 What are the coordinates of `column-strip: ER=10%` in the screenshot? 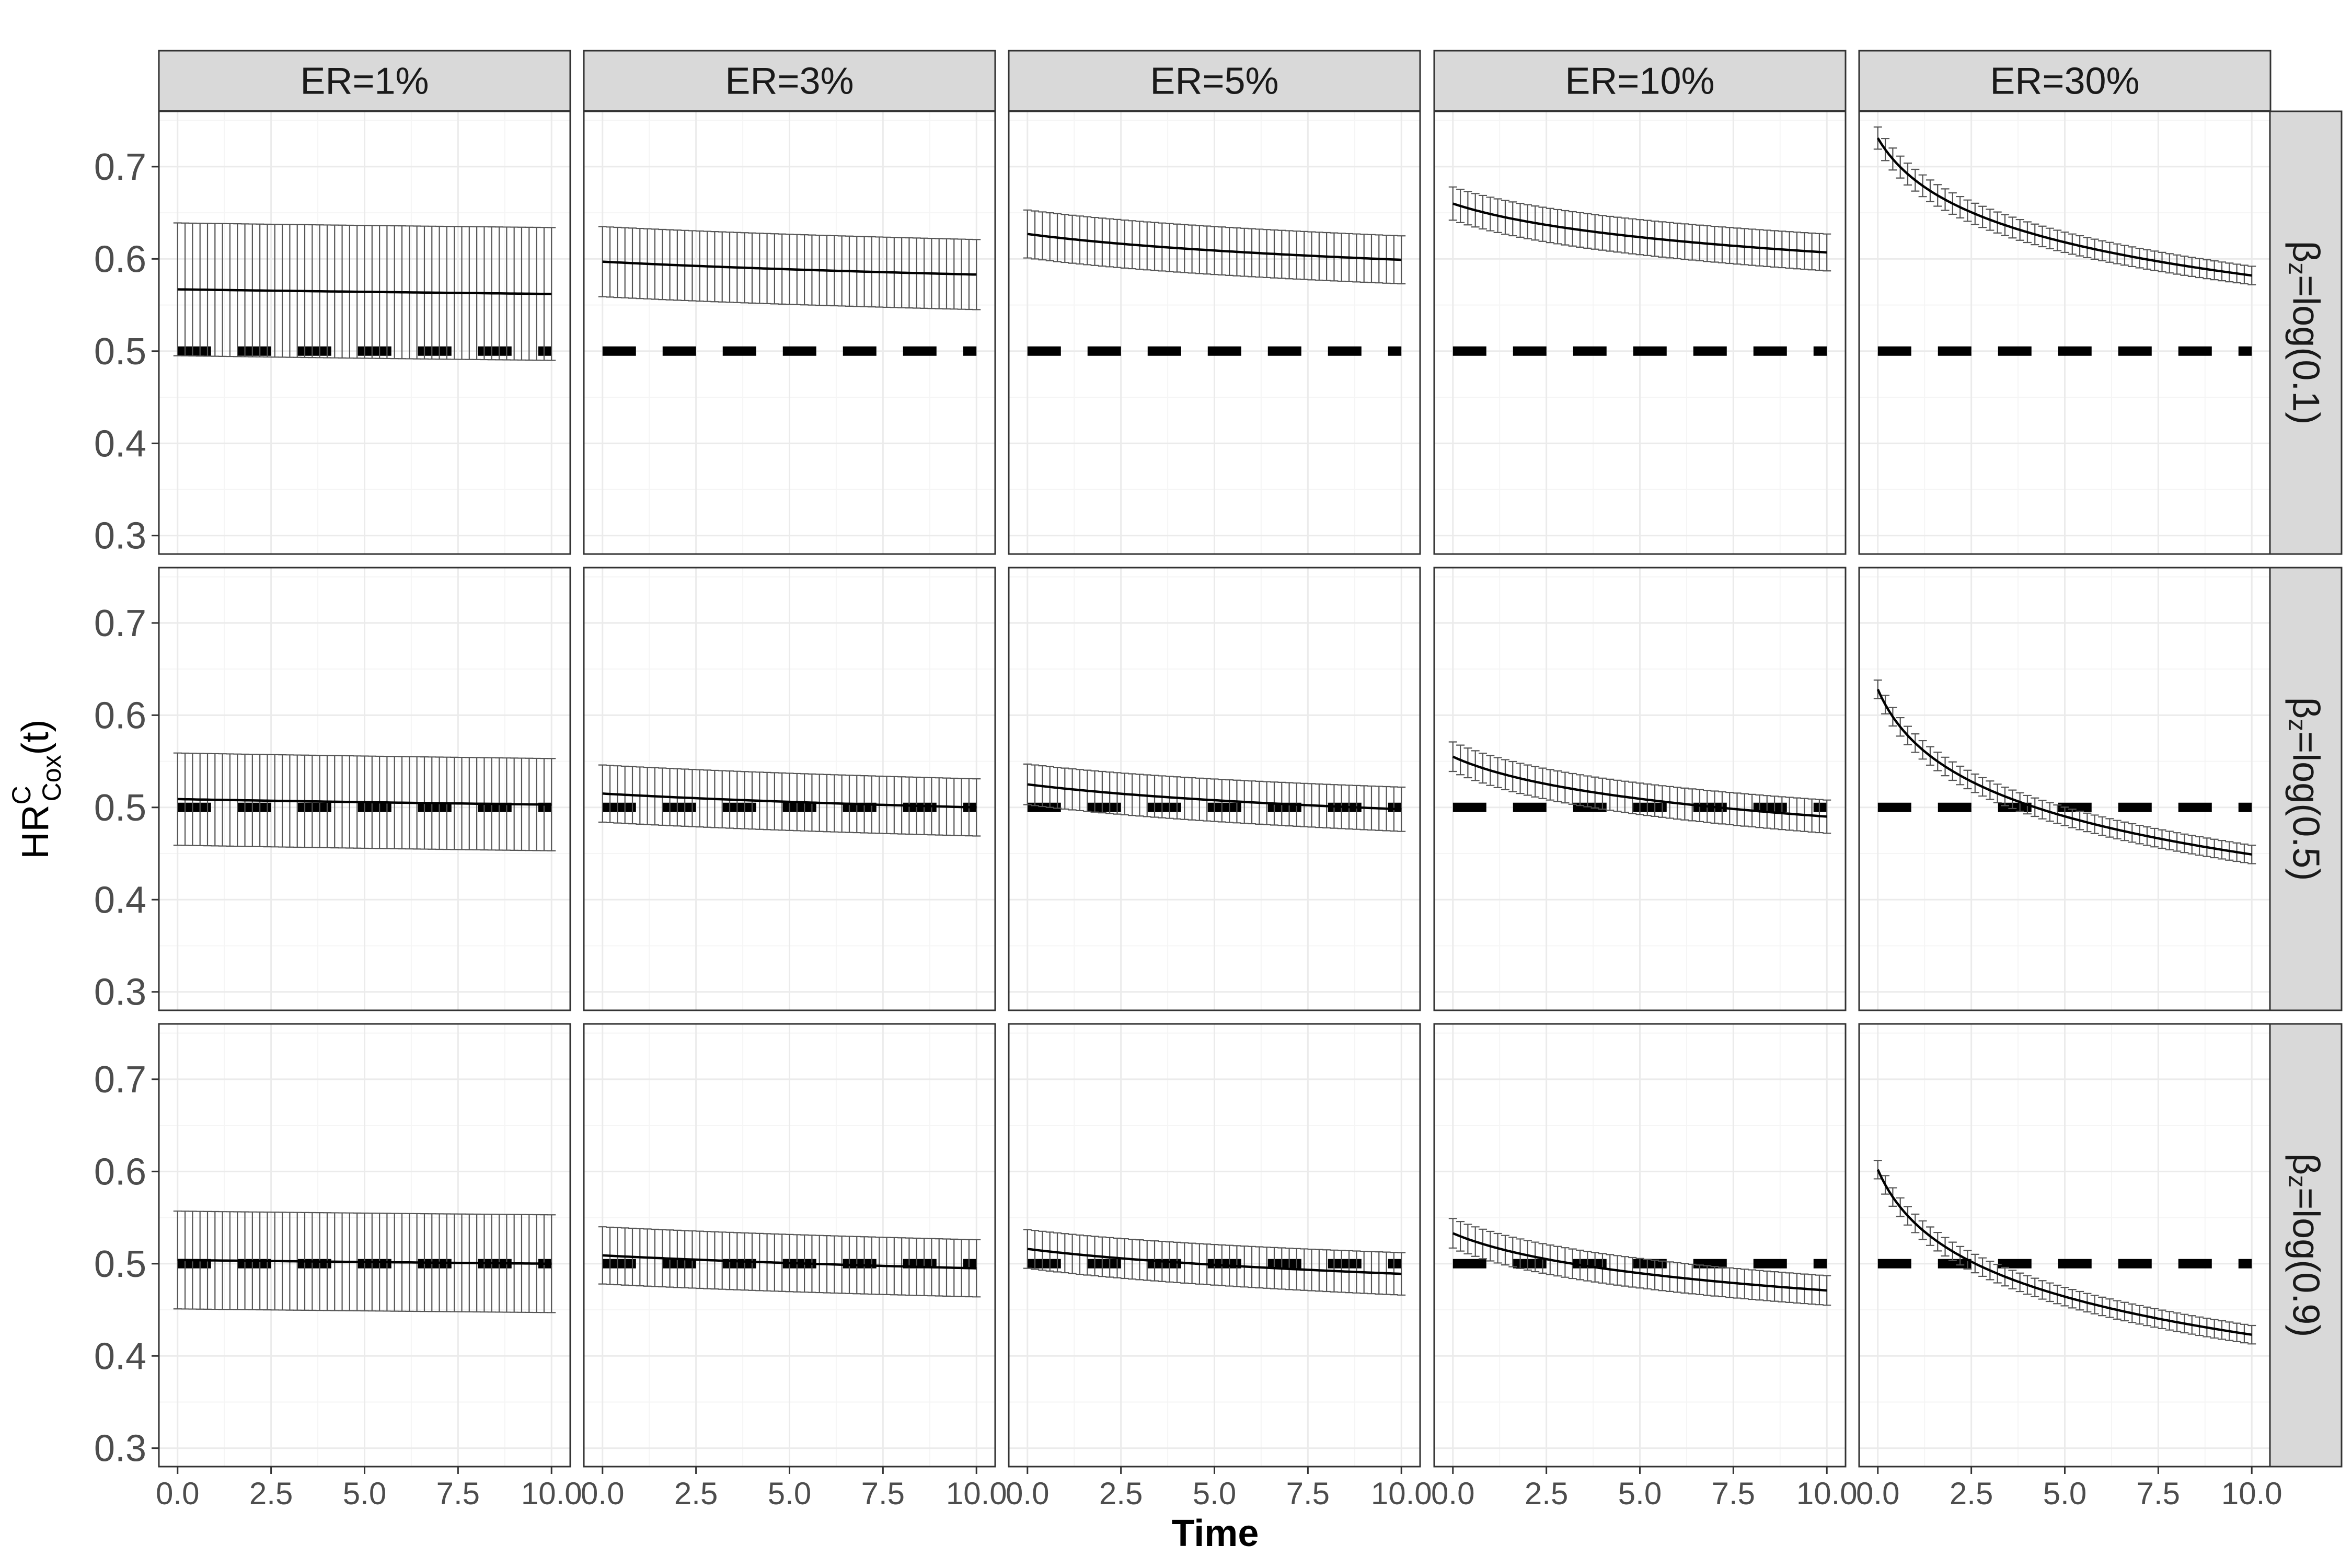 It's located at (1640, 81).